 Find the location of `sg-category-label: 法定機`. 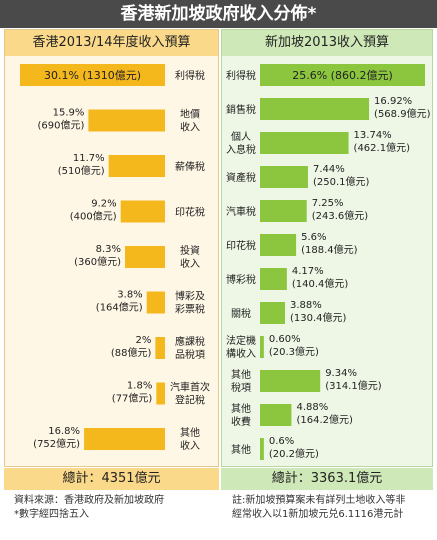

sg-category-label: 法定機 is located at coordinates (241, 340).